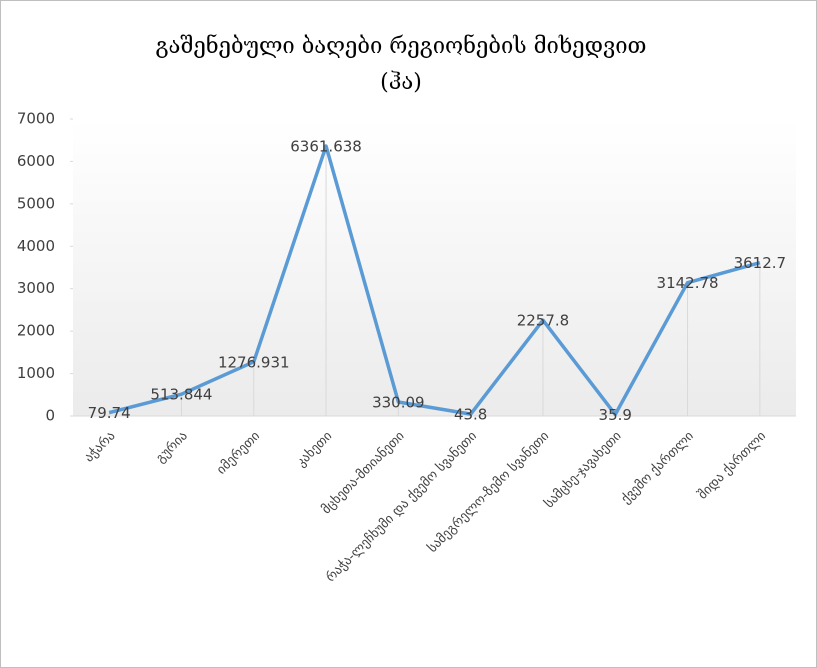 The height and width of the screenshot is (668, 817). I want to click on data-label: 2257.8, so click(543, 321).